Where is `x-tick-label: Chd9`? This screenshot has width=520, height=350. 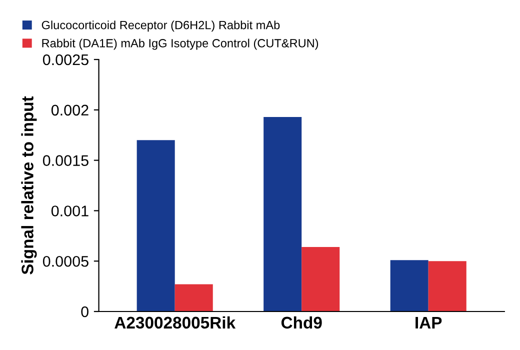
x-tick-label: Chd9 is located at coordinates (301, 322).